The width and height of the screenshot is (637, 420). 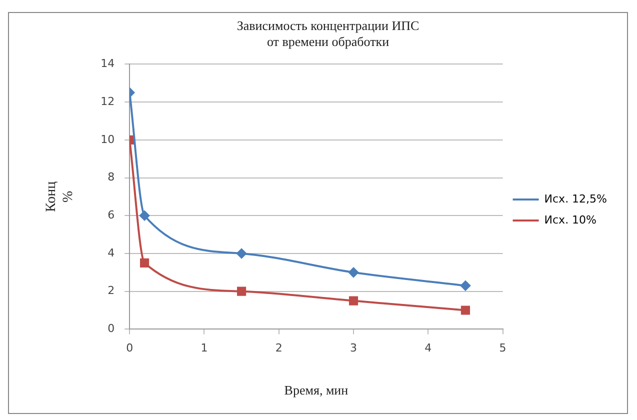 What do you see at coordinates (130, 348) in the screenshot?
I see `x-tick-label: 0` at bounding box center [130, 348].